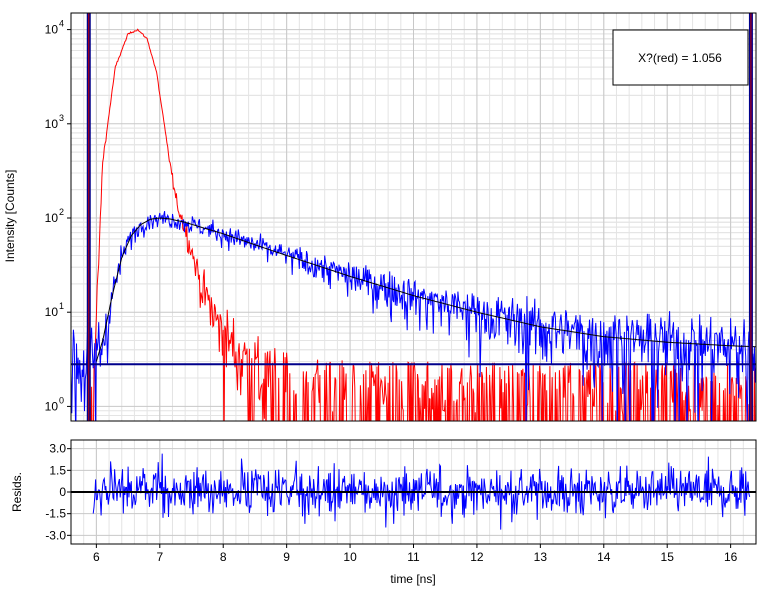 The height and width of the screenshot is (592, 759). I want to click on chi-square-annotation: X?(red) = 1.056, so click(680, 57).